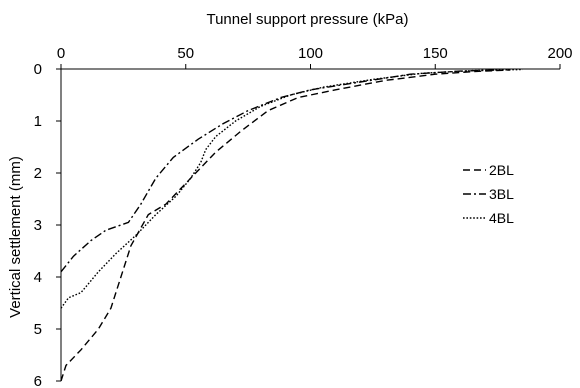 The image size is (580, 388). What do you see at coordinates (15, 237) in the screenshot?
I see `y-axis-title: Vertical settlement (mm)` at bounding box center [15, 237].